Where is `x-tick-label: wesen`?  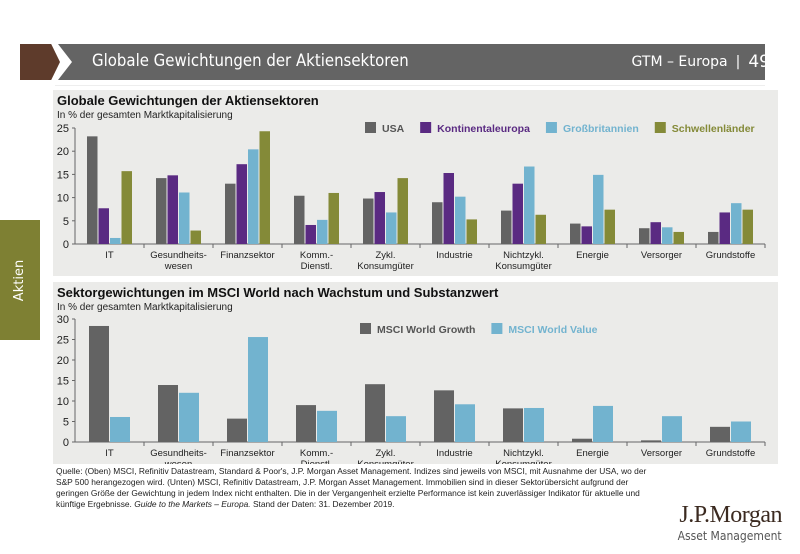
x-tick-label: wesen is located at coordinates (178, 461).